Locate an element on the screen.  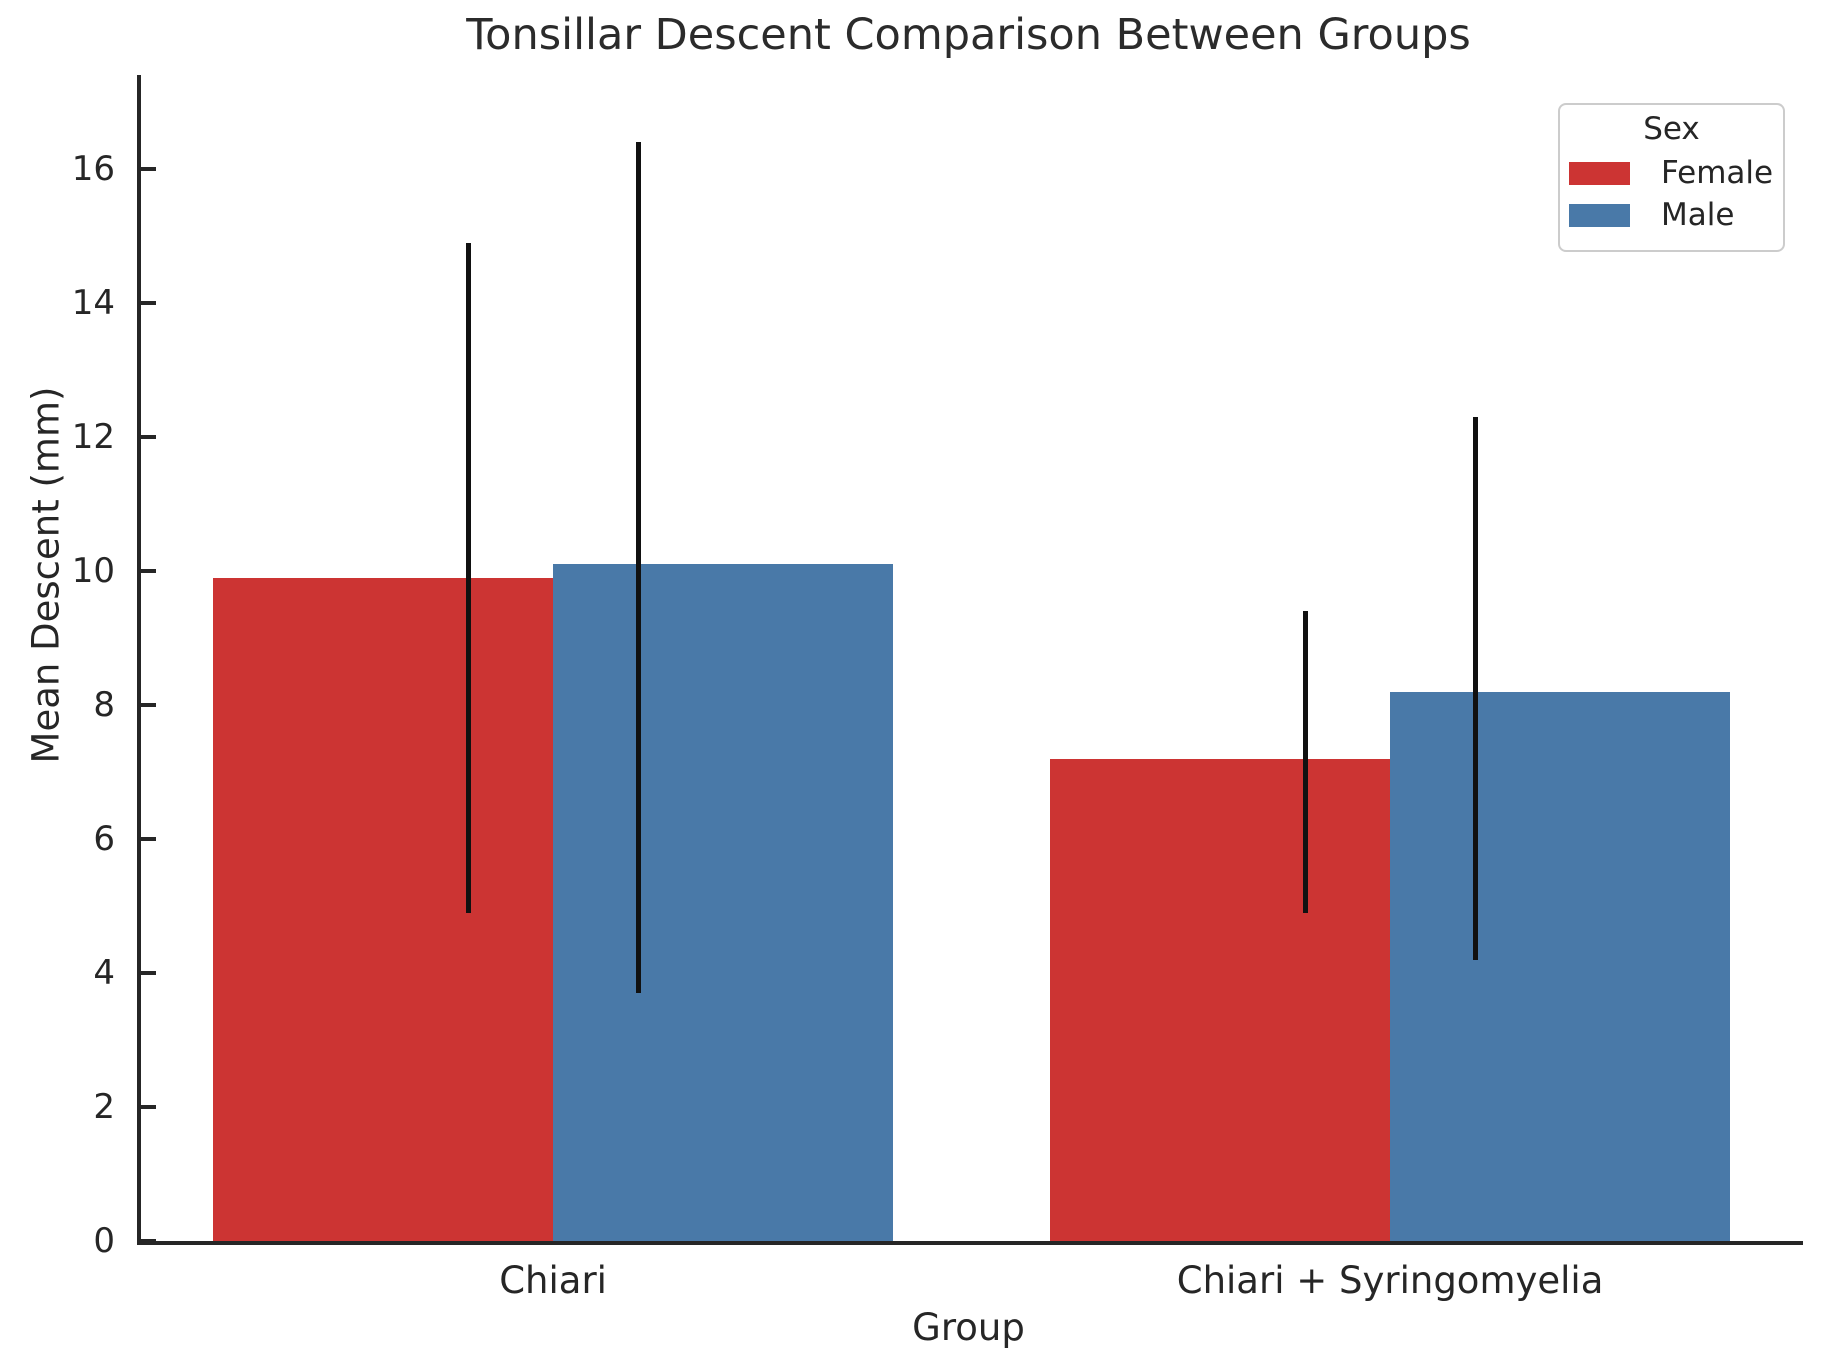
y-axis-label: Mean Descent (mm) is located at coordinates (46, 575).